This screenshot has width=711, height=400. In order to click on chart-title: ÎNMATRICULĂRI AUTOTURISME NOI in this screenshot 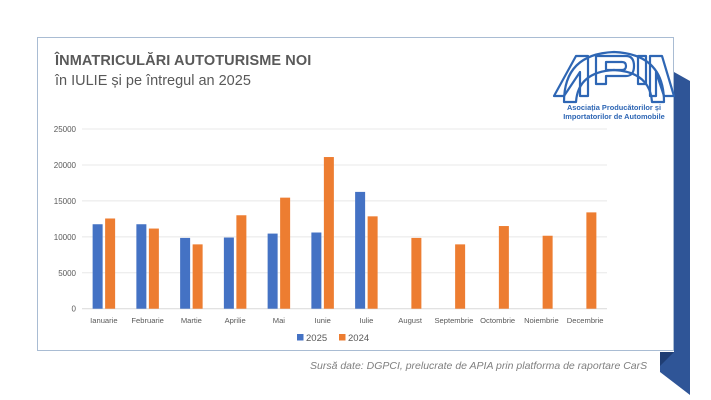, I will do `click(183, 61)`.